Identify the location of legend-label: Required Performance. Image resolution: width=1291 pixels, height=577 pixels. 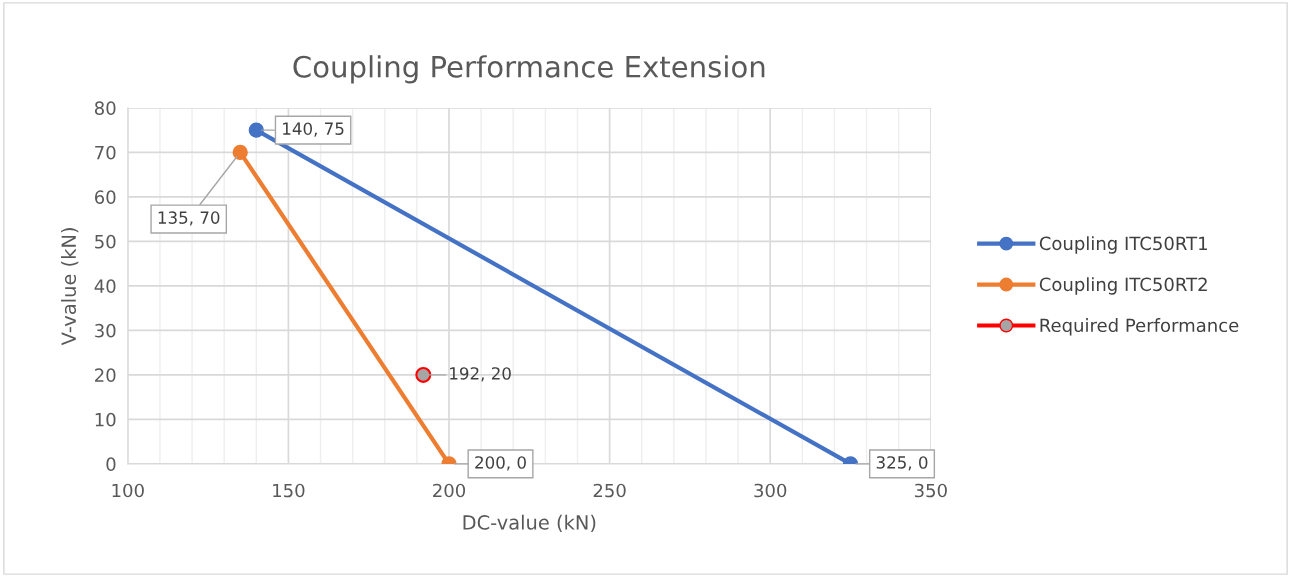
(1139, 327).